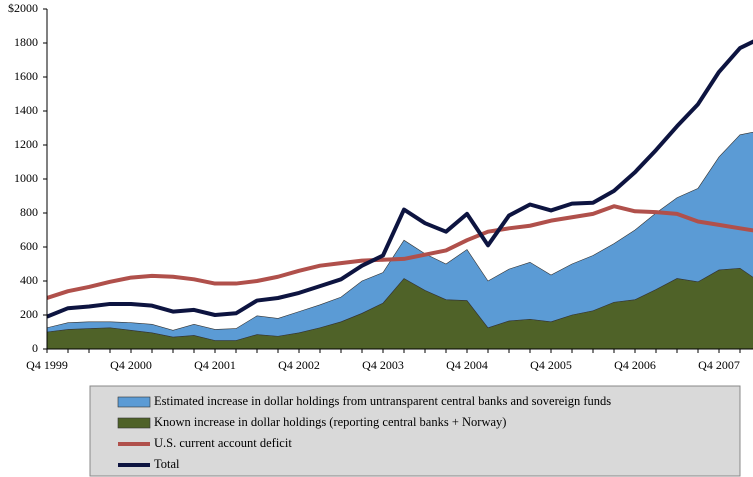  What do you see at coordinates (167, 464) in the screenshot?
I see `legend-label: Total` at bounding box center [167, 464].